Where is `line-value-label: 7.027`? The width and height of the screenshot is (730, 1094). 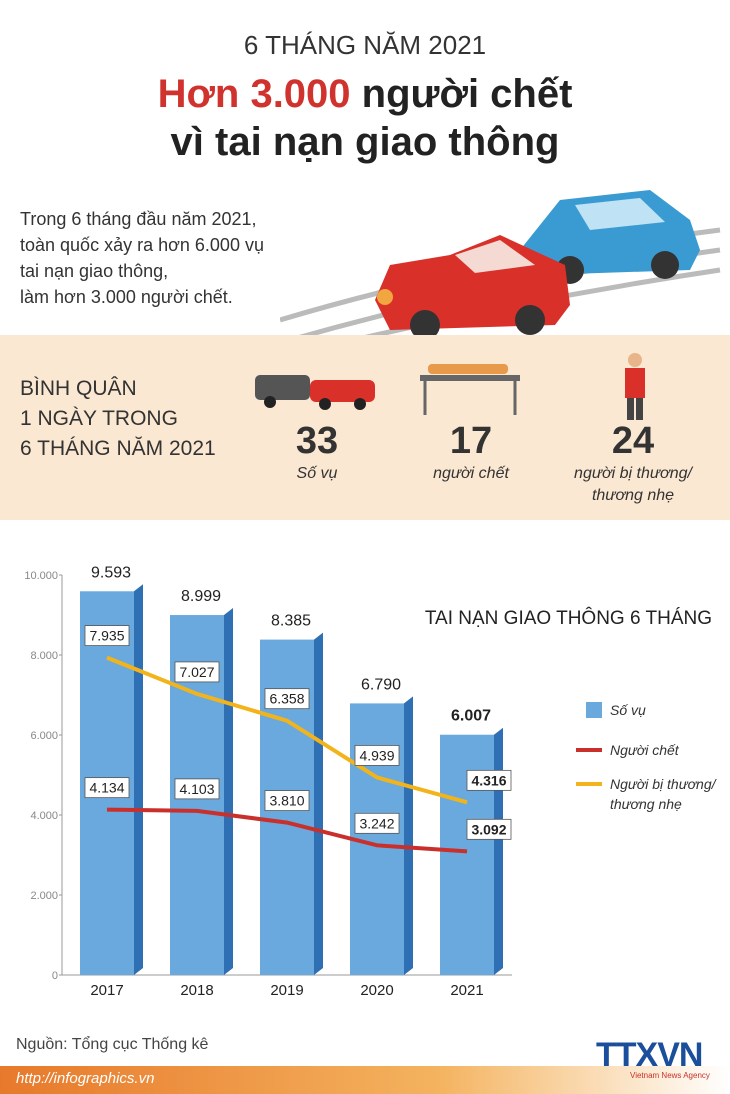 line-value-label: 7.027 is located at coordinates (196, 672).